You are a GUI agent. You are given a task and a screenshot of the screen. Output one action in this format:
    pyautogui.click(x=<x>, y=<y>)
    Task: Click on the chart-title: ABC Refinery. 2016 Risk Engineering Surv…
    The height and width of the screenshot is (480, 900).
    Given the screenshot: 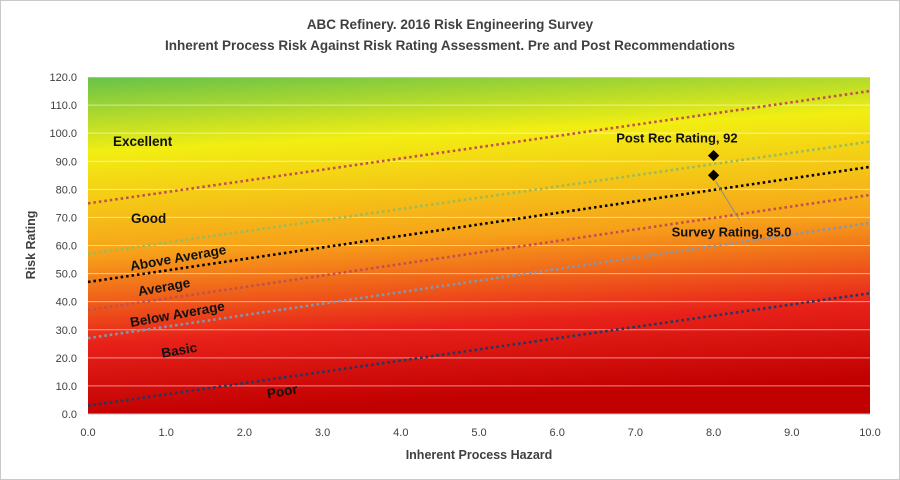 What is the action you would take?
    pyautogui.click(x=450, y=24)
    